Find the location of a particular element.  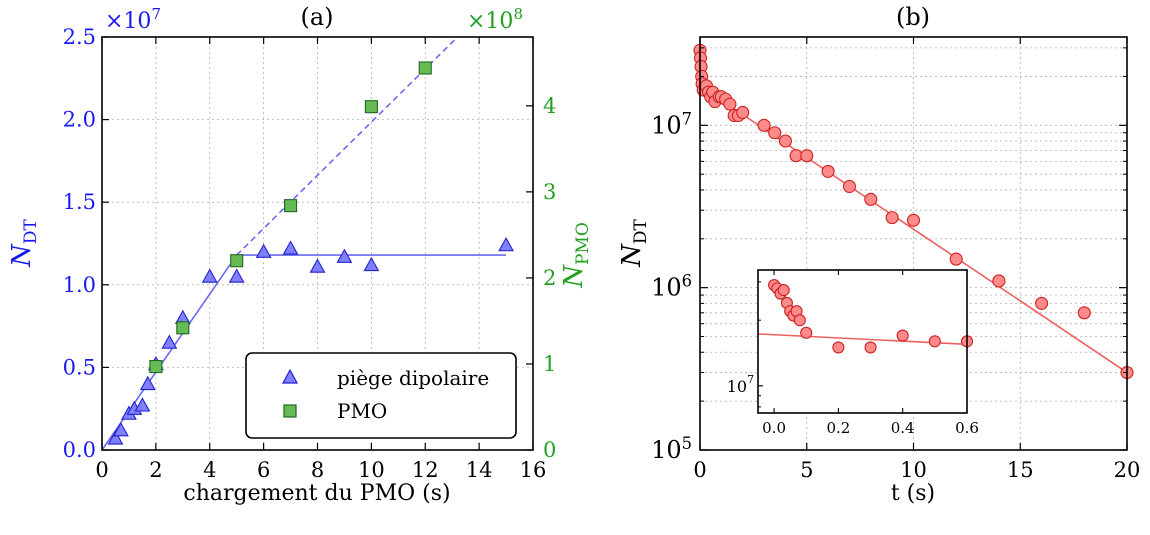

panel-a-x-tick-label: 16 is located at coordinates (533, 470).